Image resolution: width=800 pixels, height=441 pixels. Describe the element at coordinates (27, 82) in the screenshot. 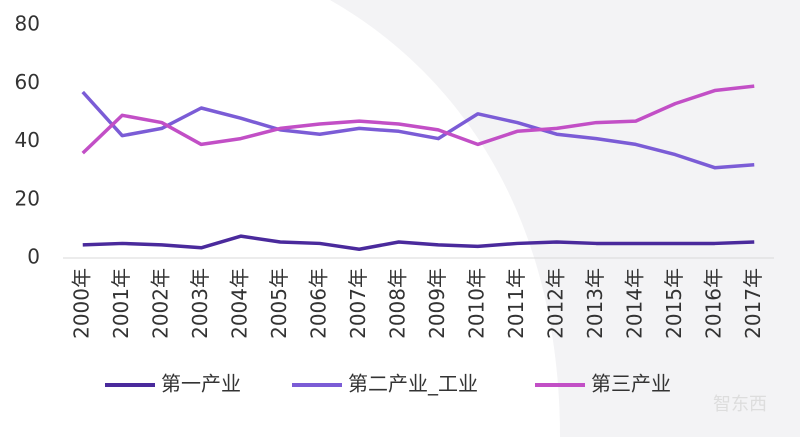

I see `y-tick-label: 60` at that location.